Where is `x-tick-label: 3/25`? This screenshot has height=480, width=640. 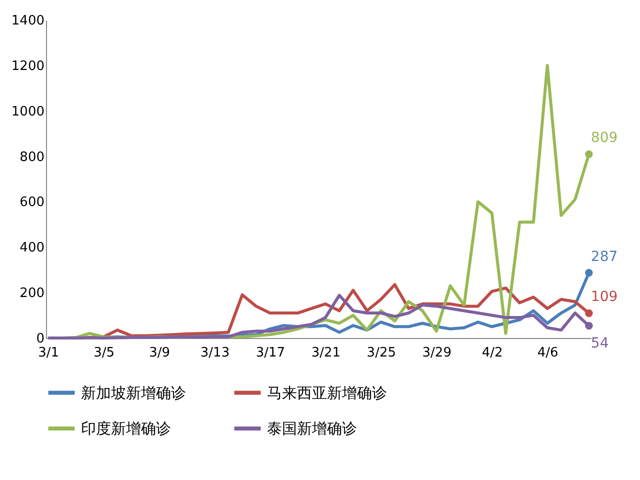
x-tick-label: 3/25 is located at coordinates (381, 353).